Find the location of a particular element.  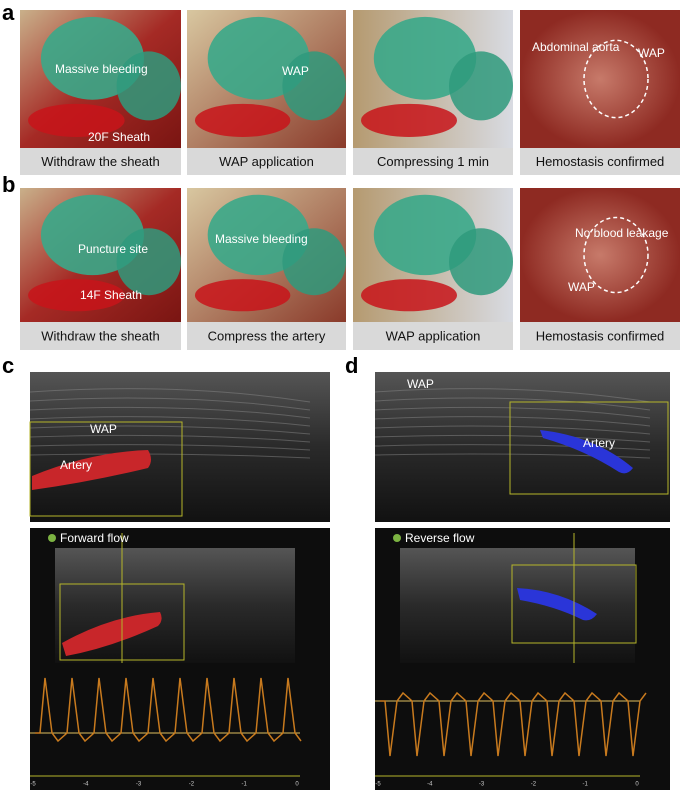

photo: Compress the artery Massive bleeding is located at coordinates (266, 269).